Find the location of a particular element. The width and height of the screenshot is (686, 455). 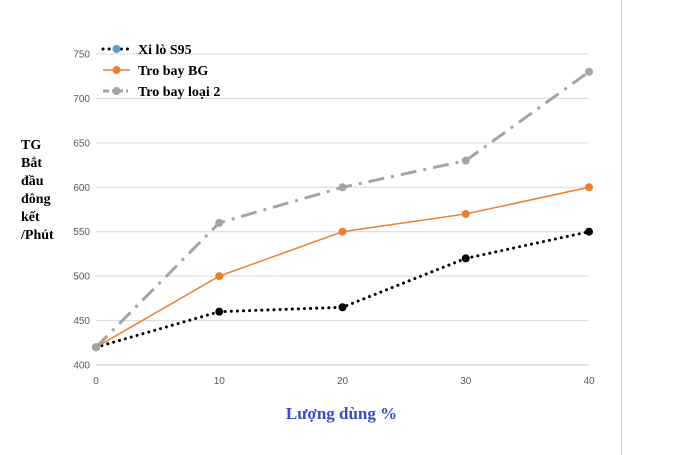

y-tick-650: 650 is located at coordinates (81, 143).